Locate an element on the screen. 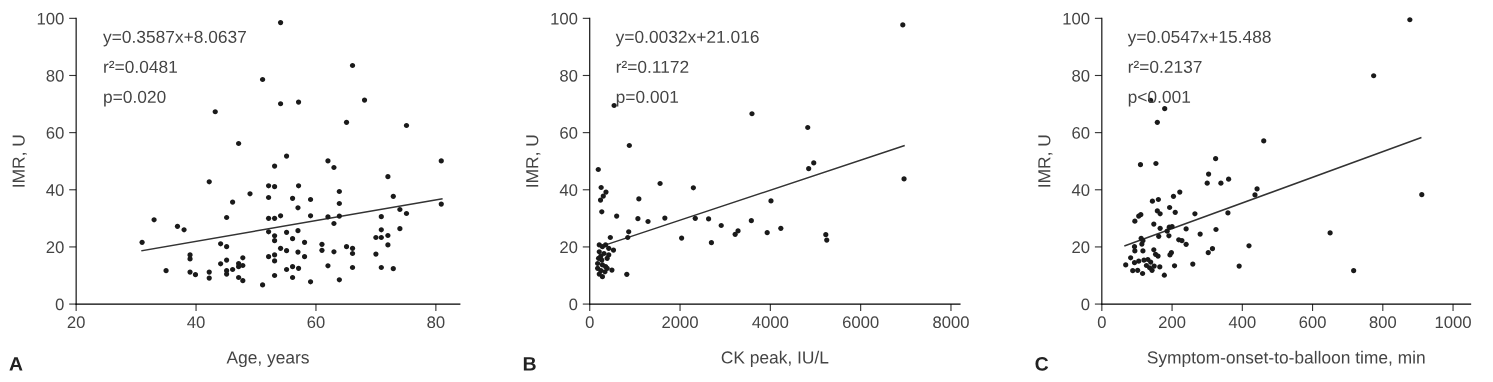 The image size is (1493, 382). annotation: r²=0.2137 is located at coordinates (1165, 66).